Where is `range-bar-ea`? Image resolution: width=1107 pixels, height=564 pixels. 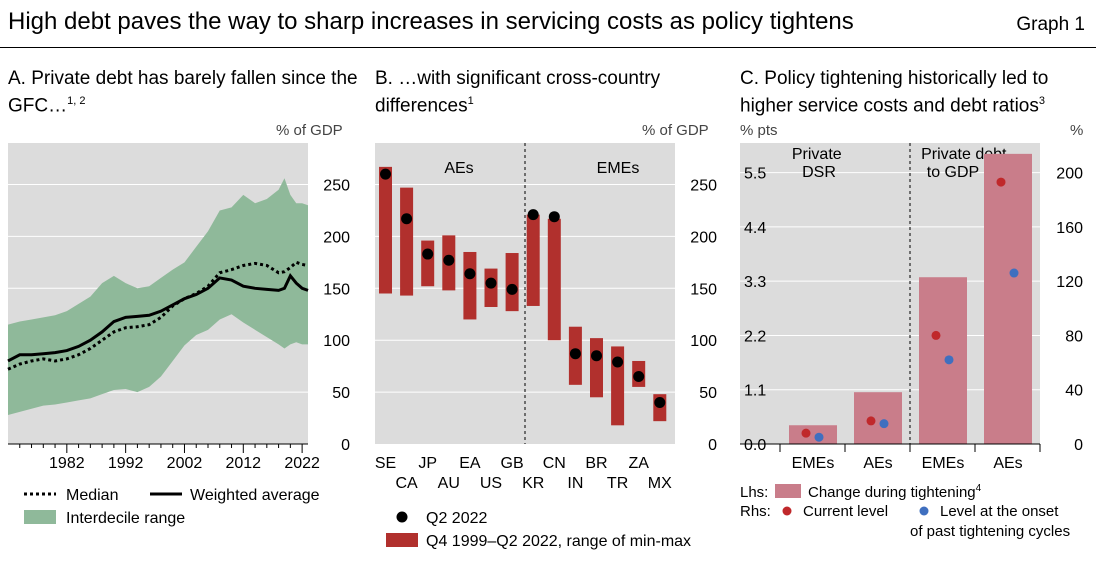 range-bar-ea is located at coordinates (470, 285).